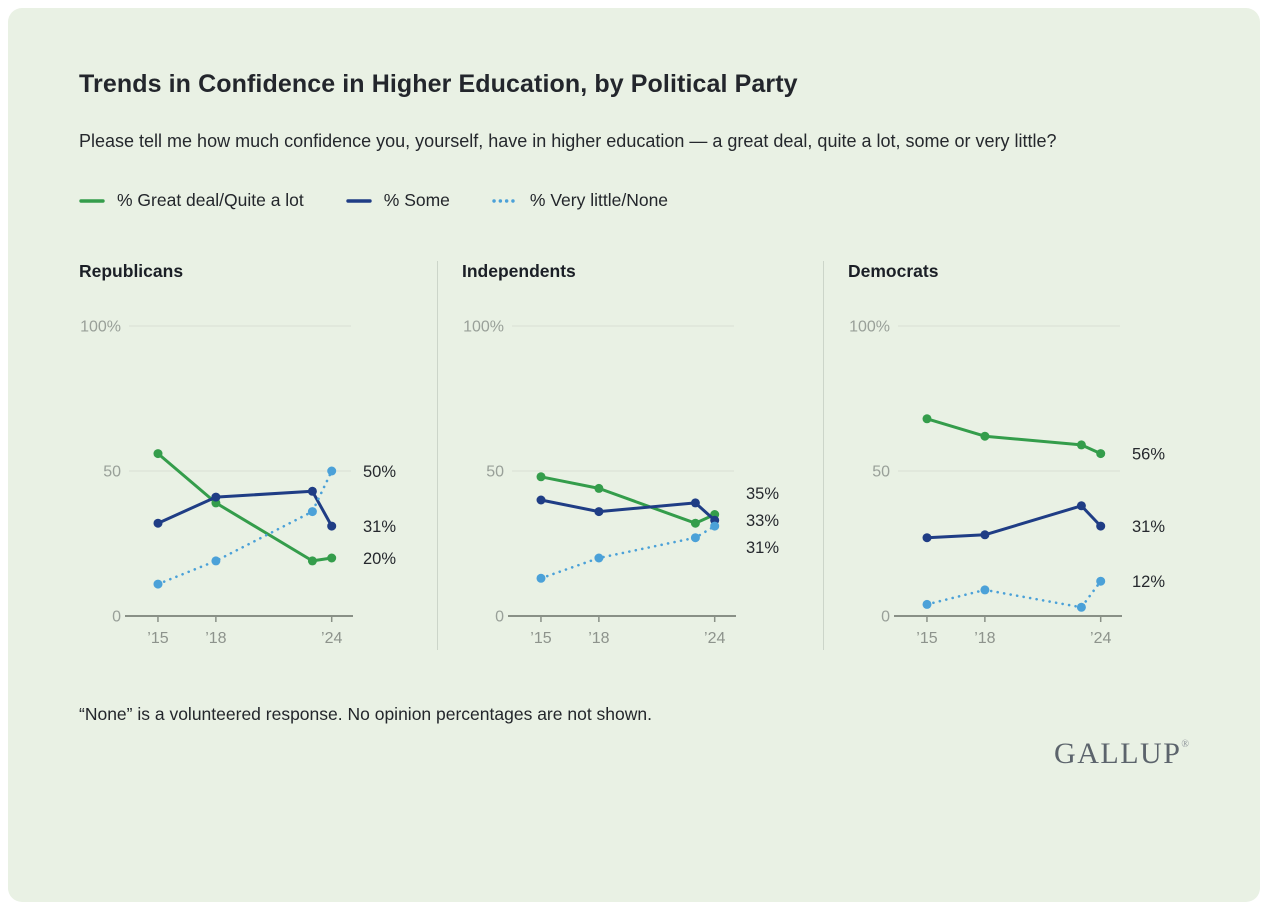 Image resolution: width=1268 pixels, height=910 pixels. I want to click on some-line-icon, so click(359, 201).